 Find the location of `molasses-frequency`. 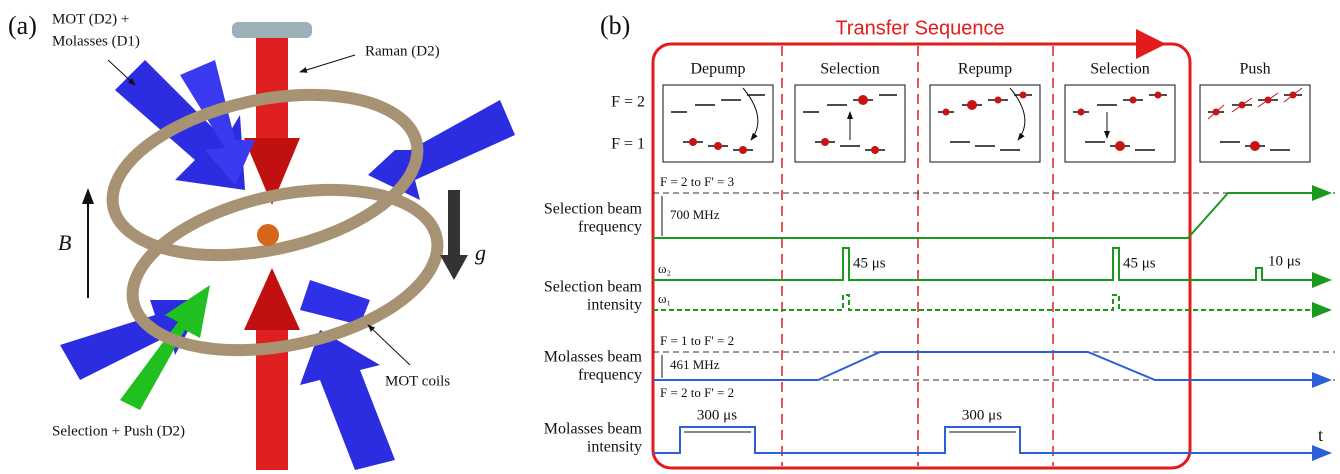

molasses-frequency is located at coordinates (992, 369).